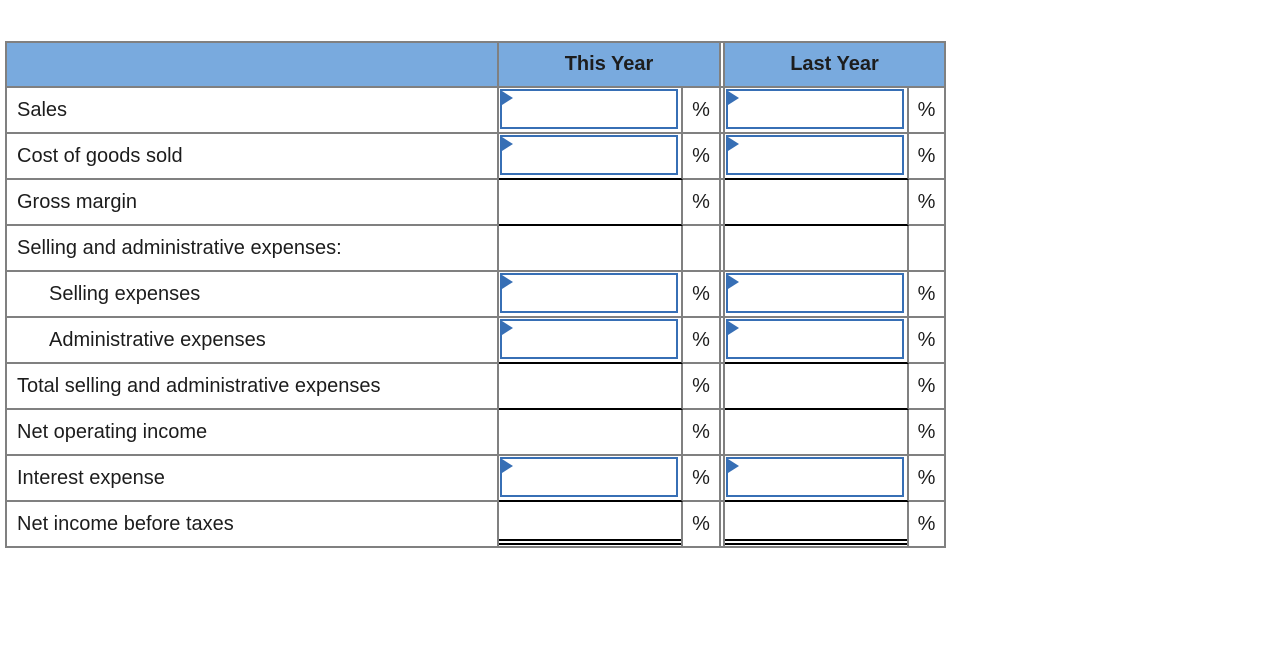 This screenshot has height=650, width=1270. Describe the element at coordinates (253, 249) in the screenshot. I see `row-label: Selling and administrative expenses:` at that location.